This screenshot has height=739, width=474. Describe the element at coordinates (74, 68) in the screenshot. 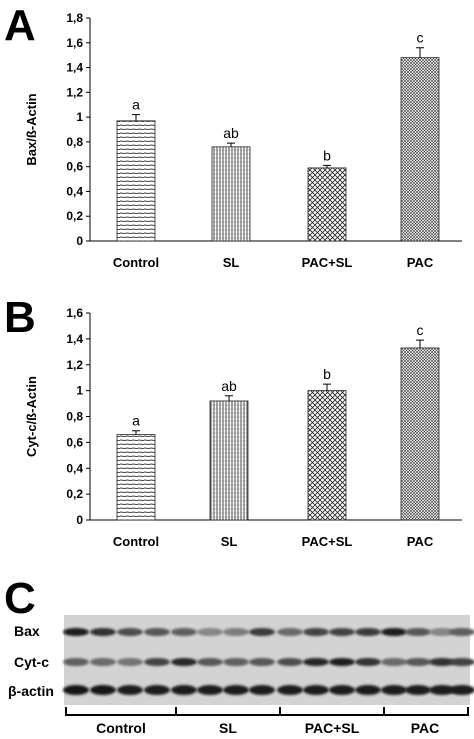

I see `y-tick-label: 1,4` at that location.